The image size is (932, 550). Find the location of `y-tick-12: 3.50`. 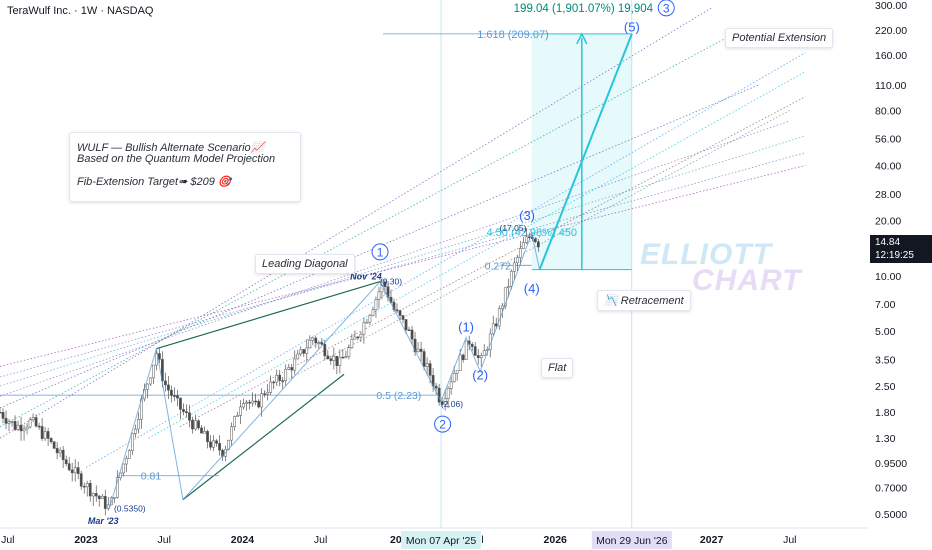

y-tick-12: 3.50 is located at coordinates (885, 360).